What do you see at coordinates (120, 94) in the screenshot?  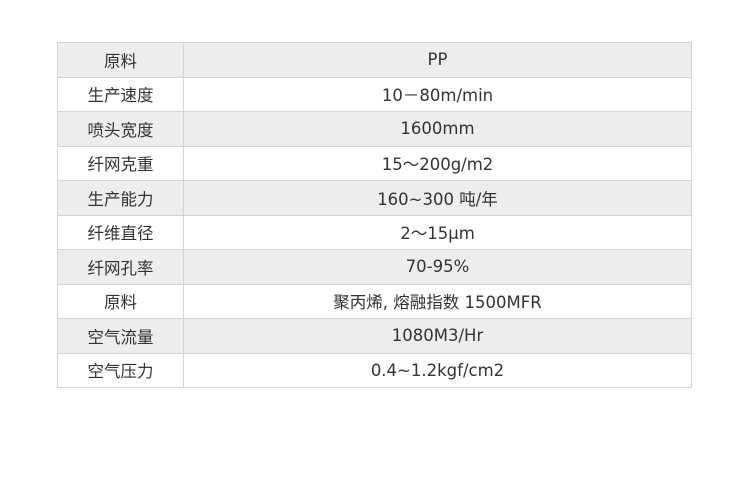 I see `row-label: 生产速度` at bounding box center [120, 94].